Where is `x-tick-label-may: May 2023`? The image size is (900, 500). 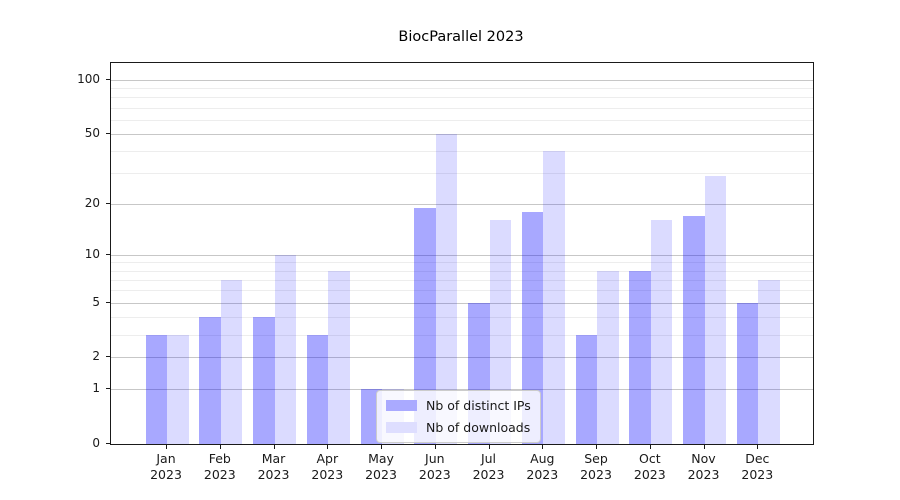 x-tick-label-may: May 2023 is located at coordinates (381, 466).